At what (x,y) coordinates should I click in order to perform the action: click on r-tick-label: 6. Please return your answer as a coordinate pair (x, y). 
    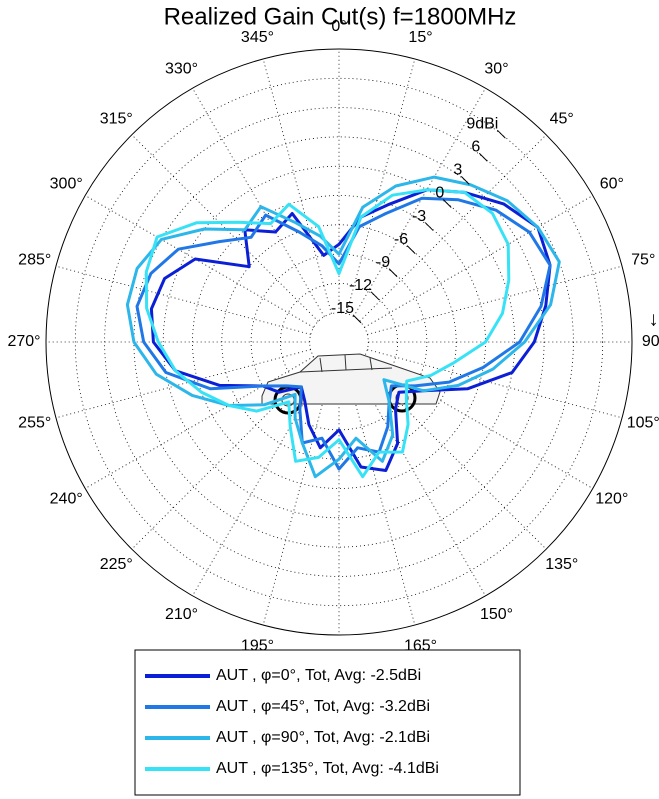
    Looking at the image, I should click on (475, 147).